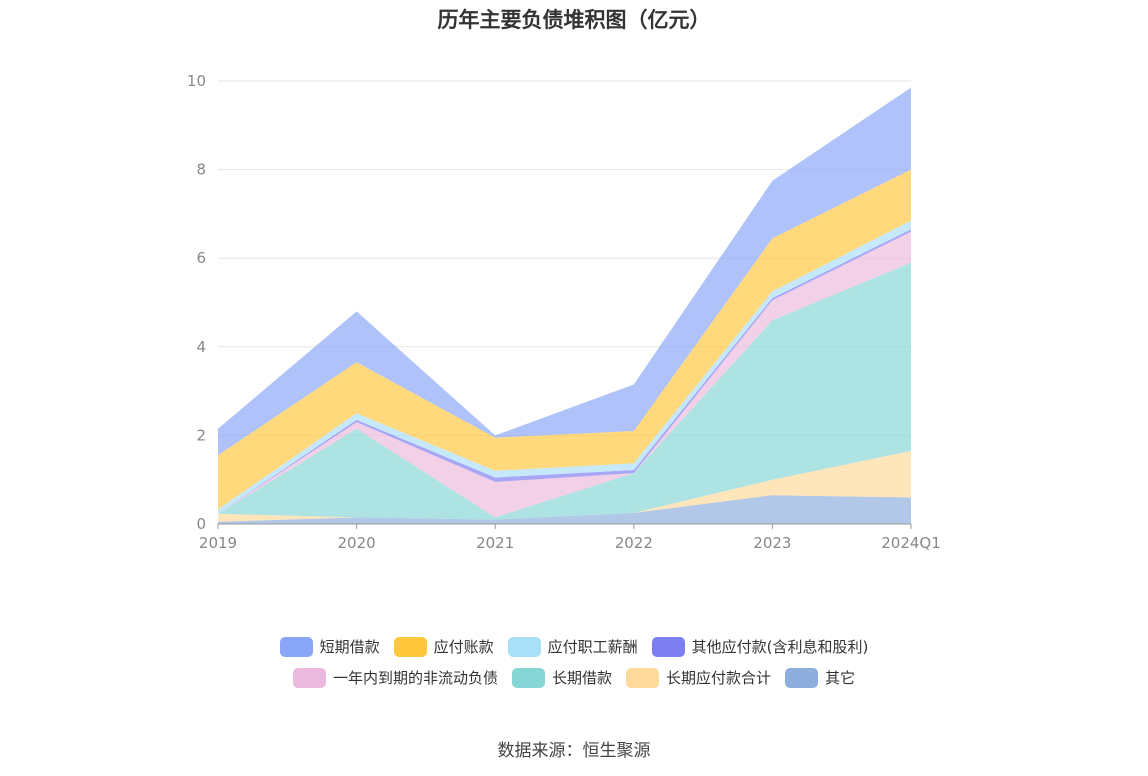 This screenshot has width=1148, height=776. What do you see at coordinates (201, 258) in the screenshot?
I see `y-tick-label: 6` at bounding box center [201, 258].